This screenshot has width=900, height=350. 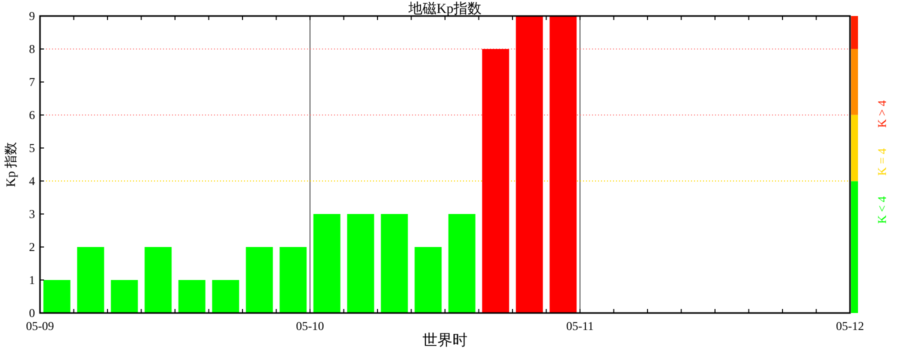 I want to click on y-tick-label: 0, so click(x=32, y=313).